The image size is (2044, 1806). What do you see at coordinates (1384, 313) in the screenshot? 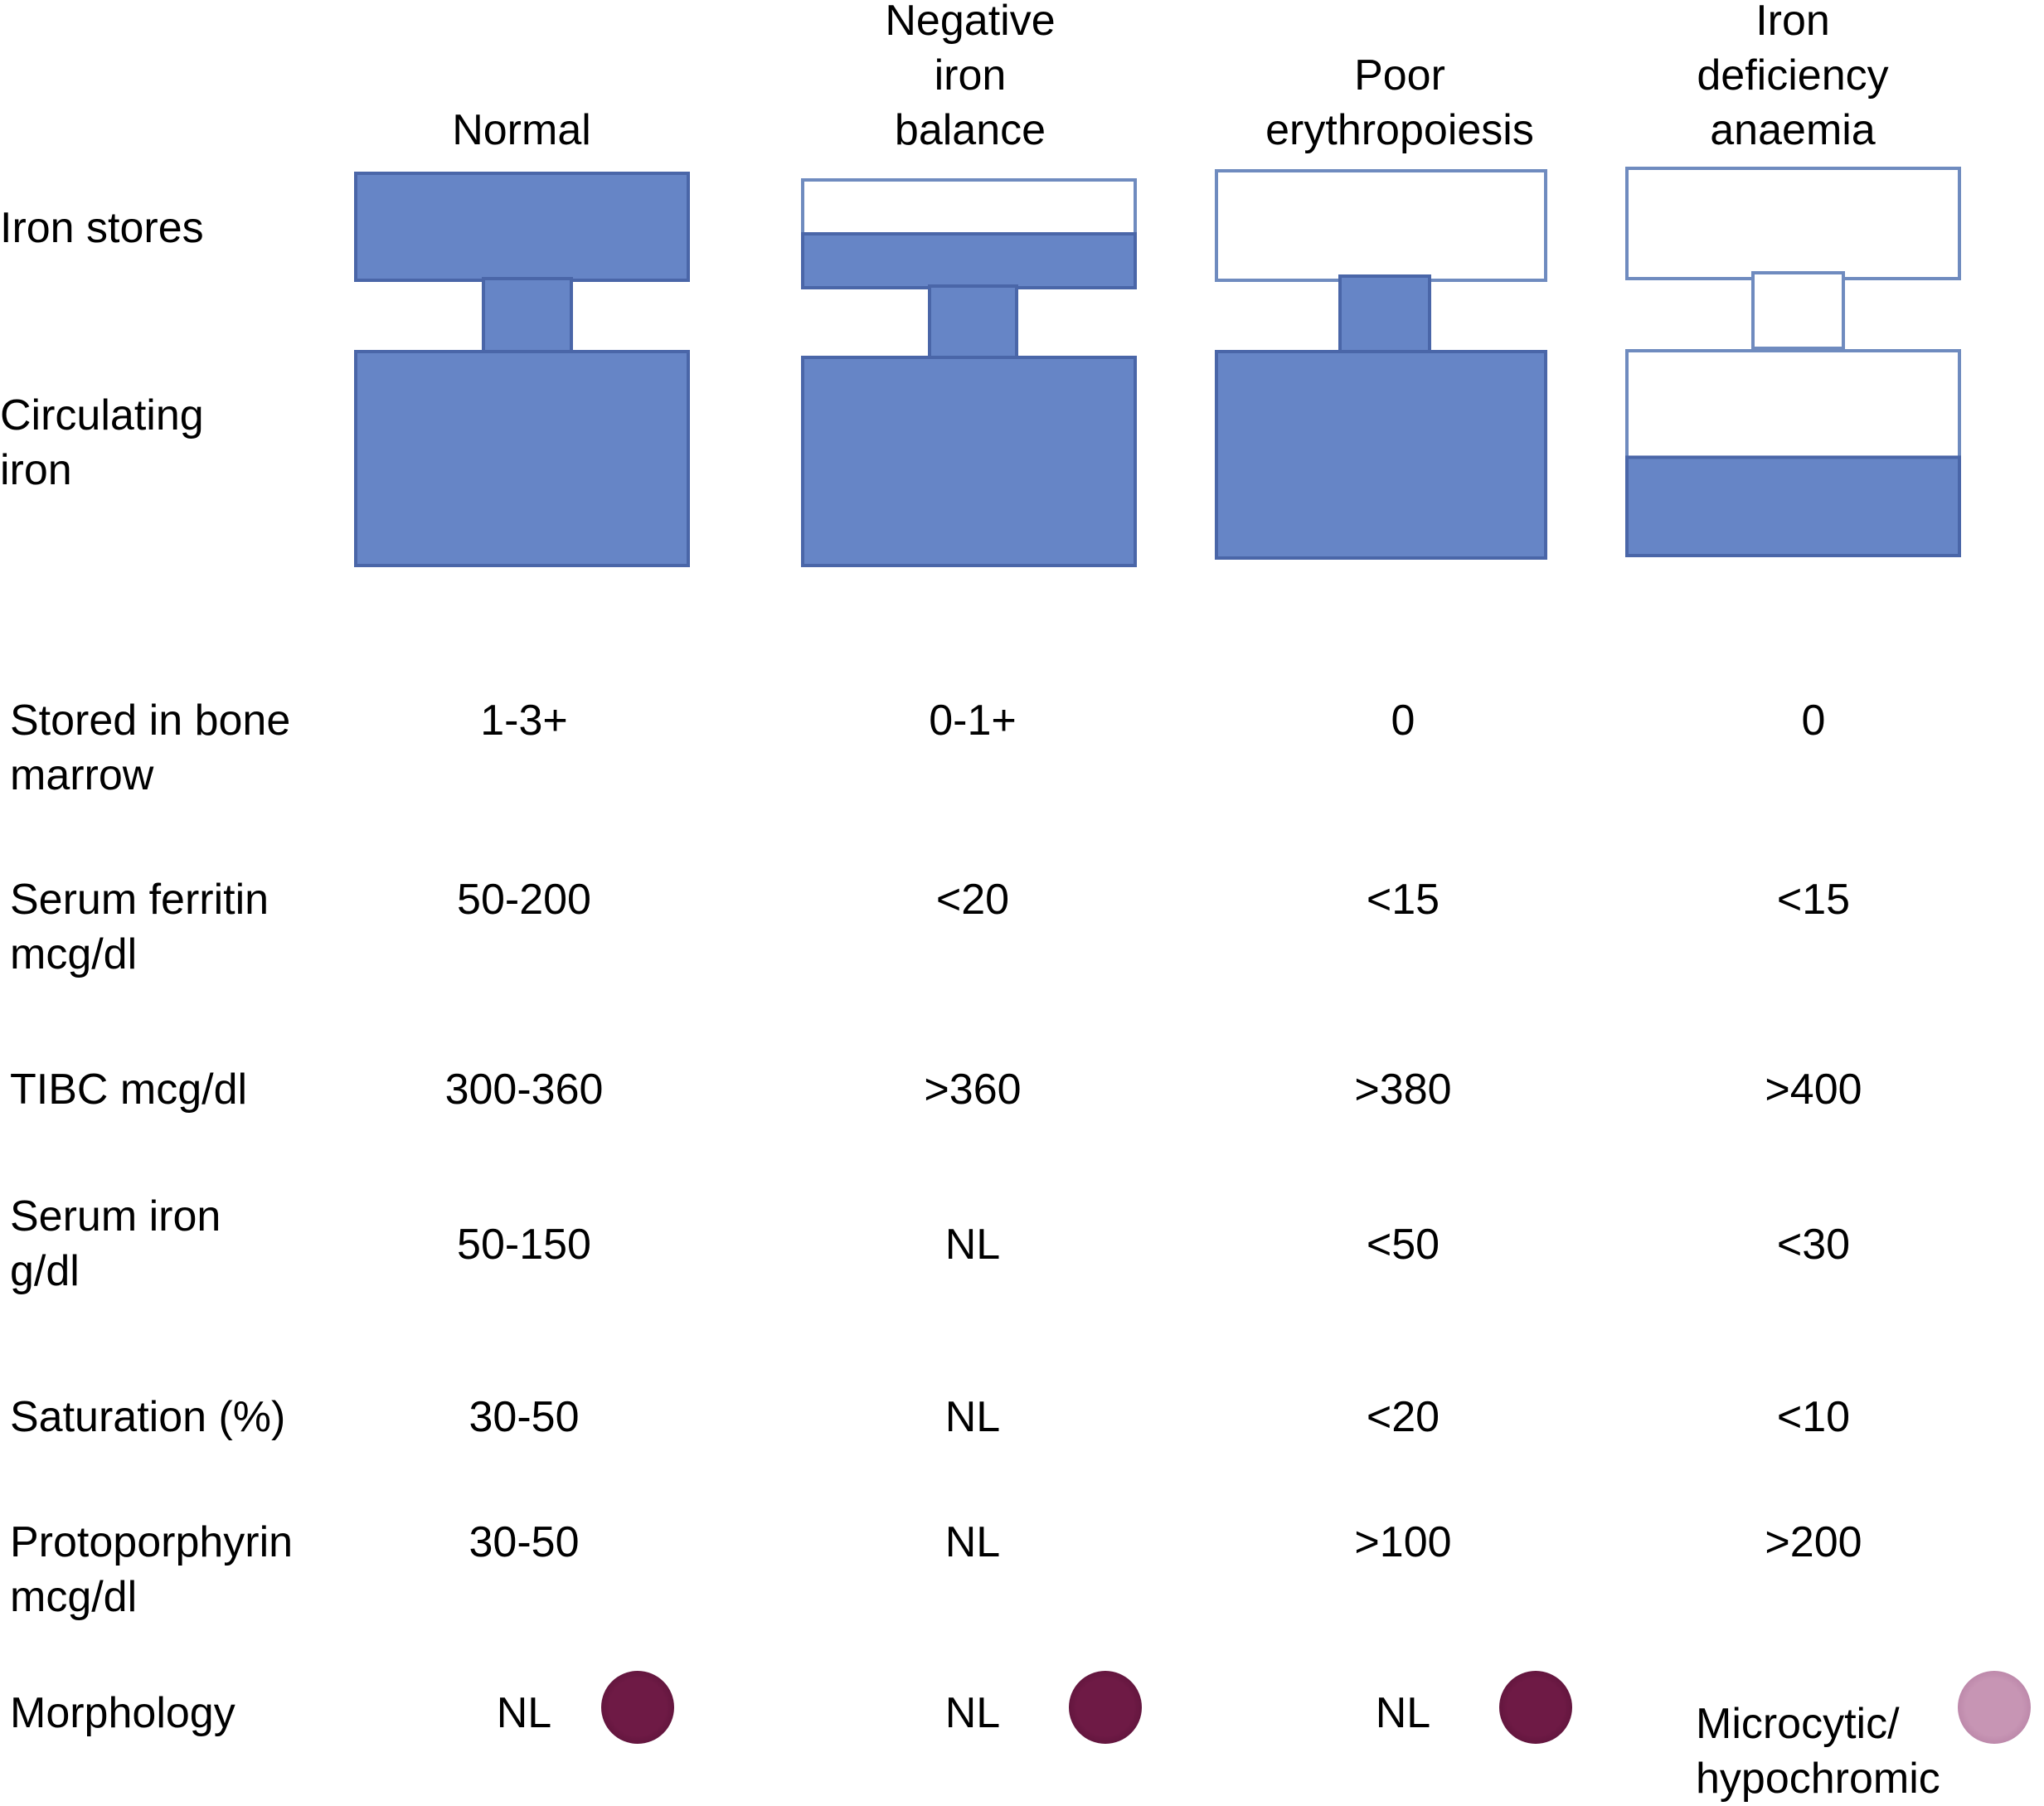
I see `poor-erythropoiesis-transport-fill` at bounding box center [1384, 313].